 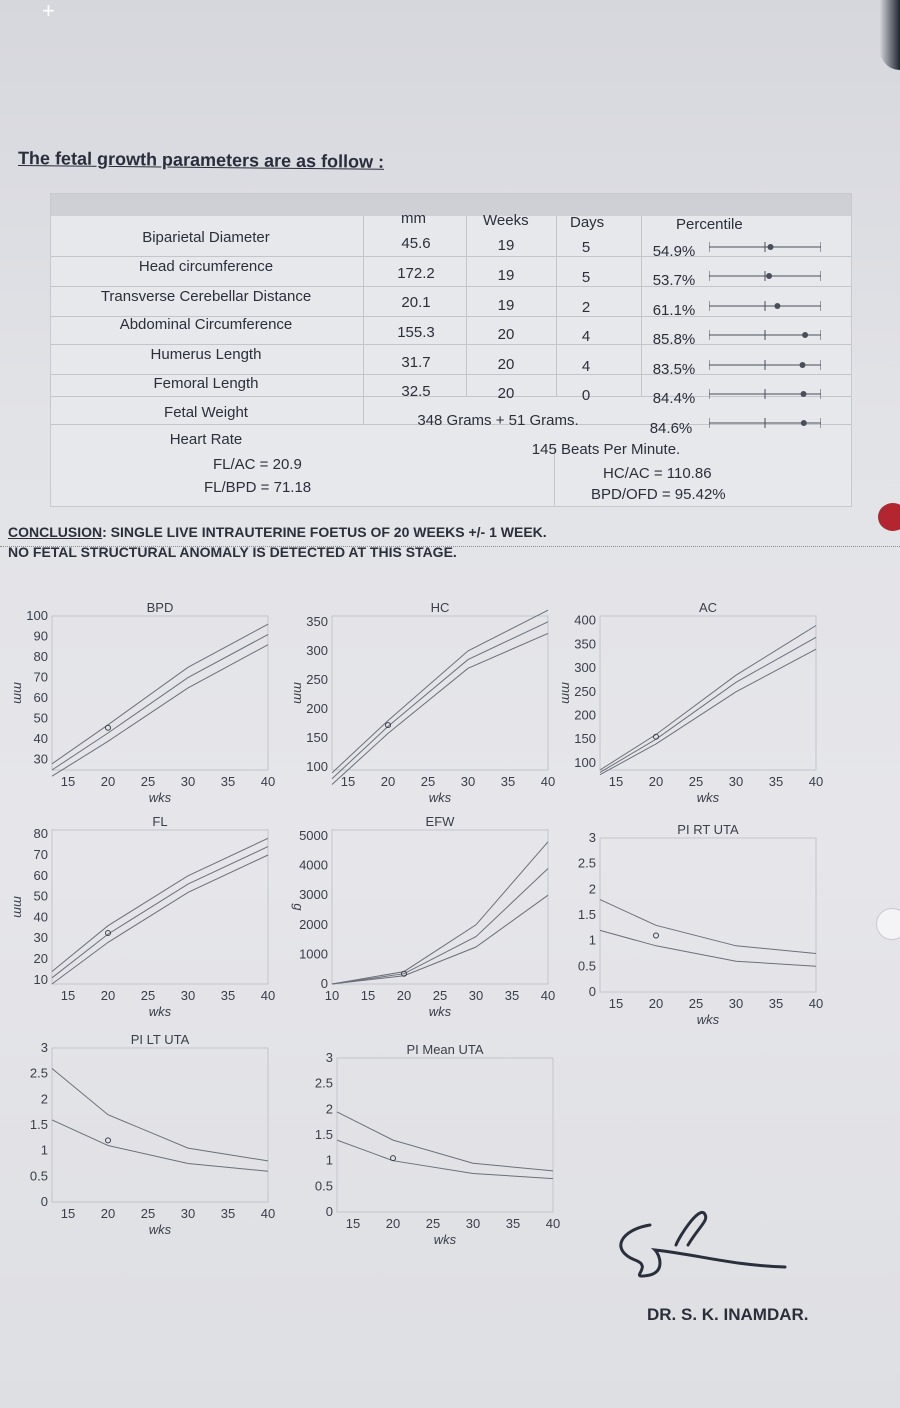 What do you see at coordinates (44, 1047) in the screenshot?
I see `y-tick-label: 3` at bounding box center [44, 1047].